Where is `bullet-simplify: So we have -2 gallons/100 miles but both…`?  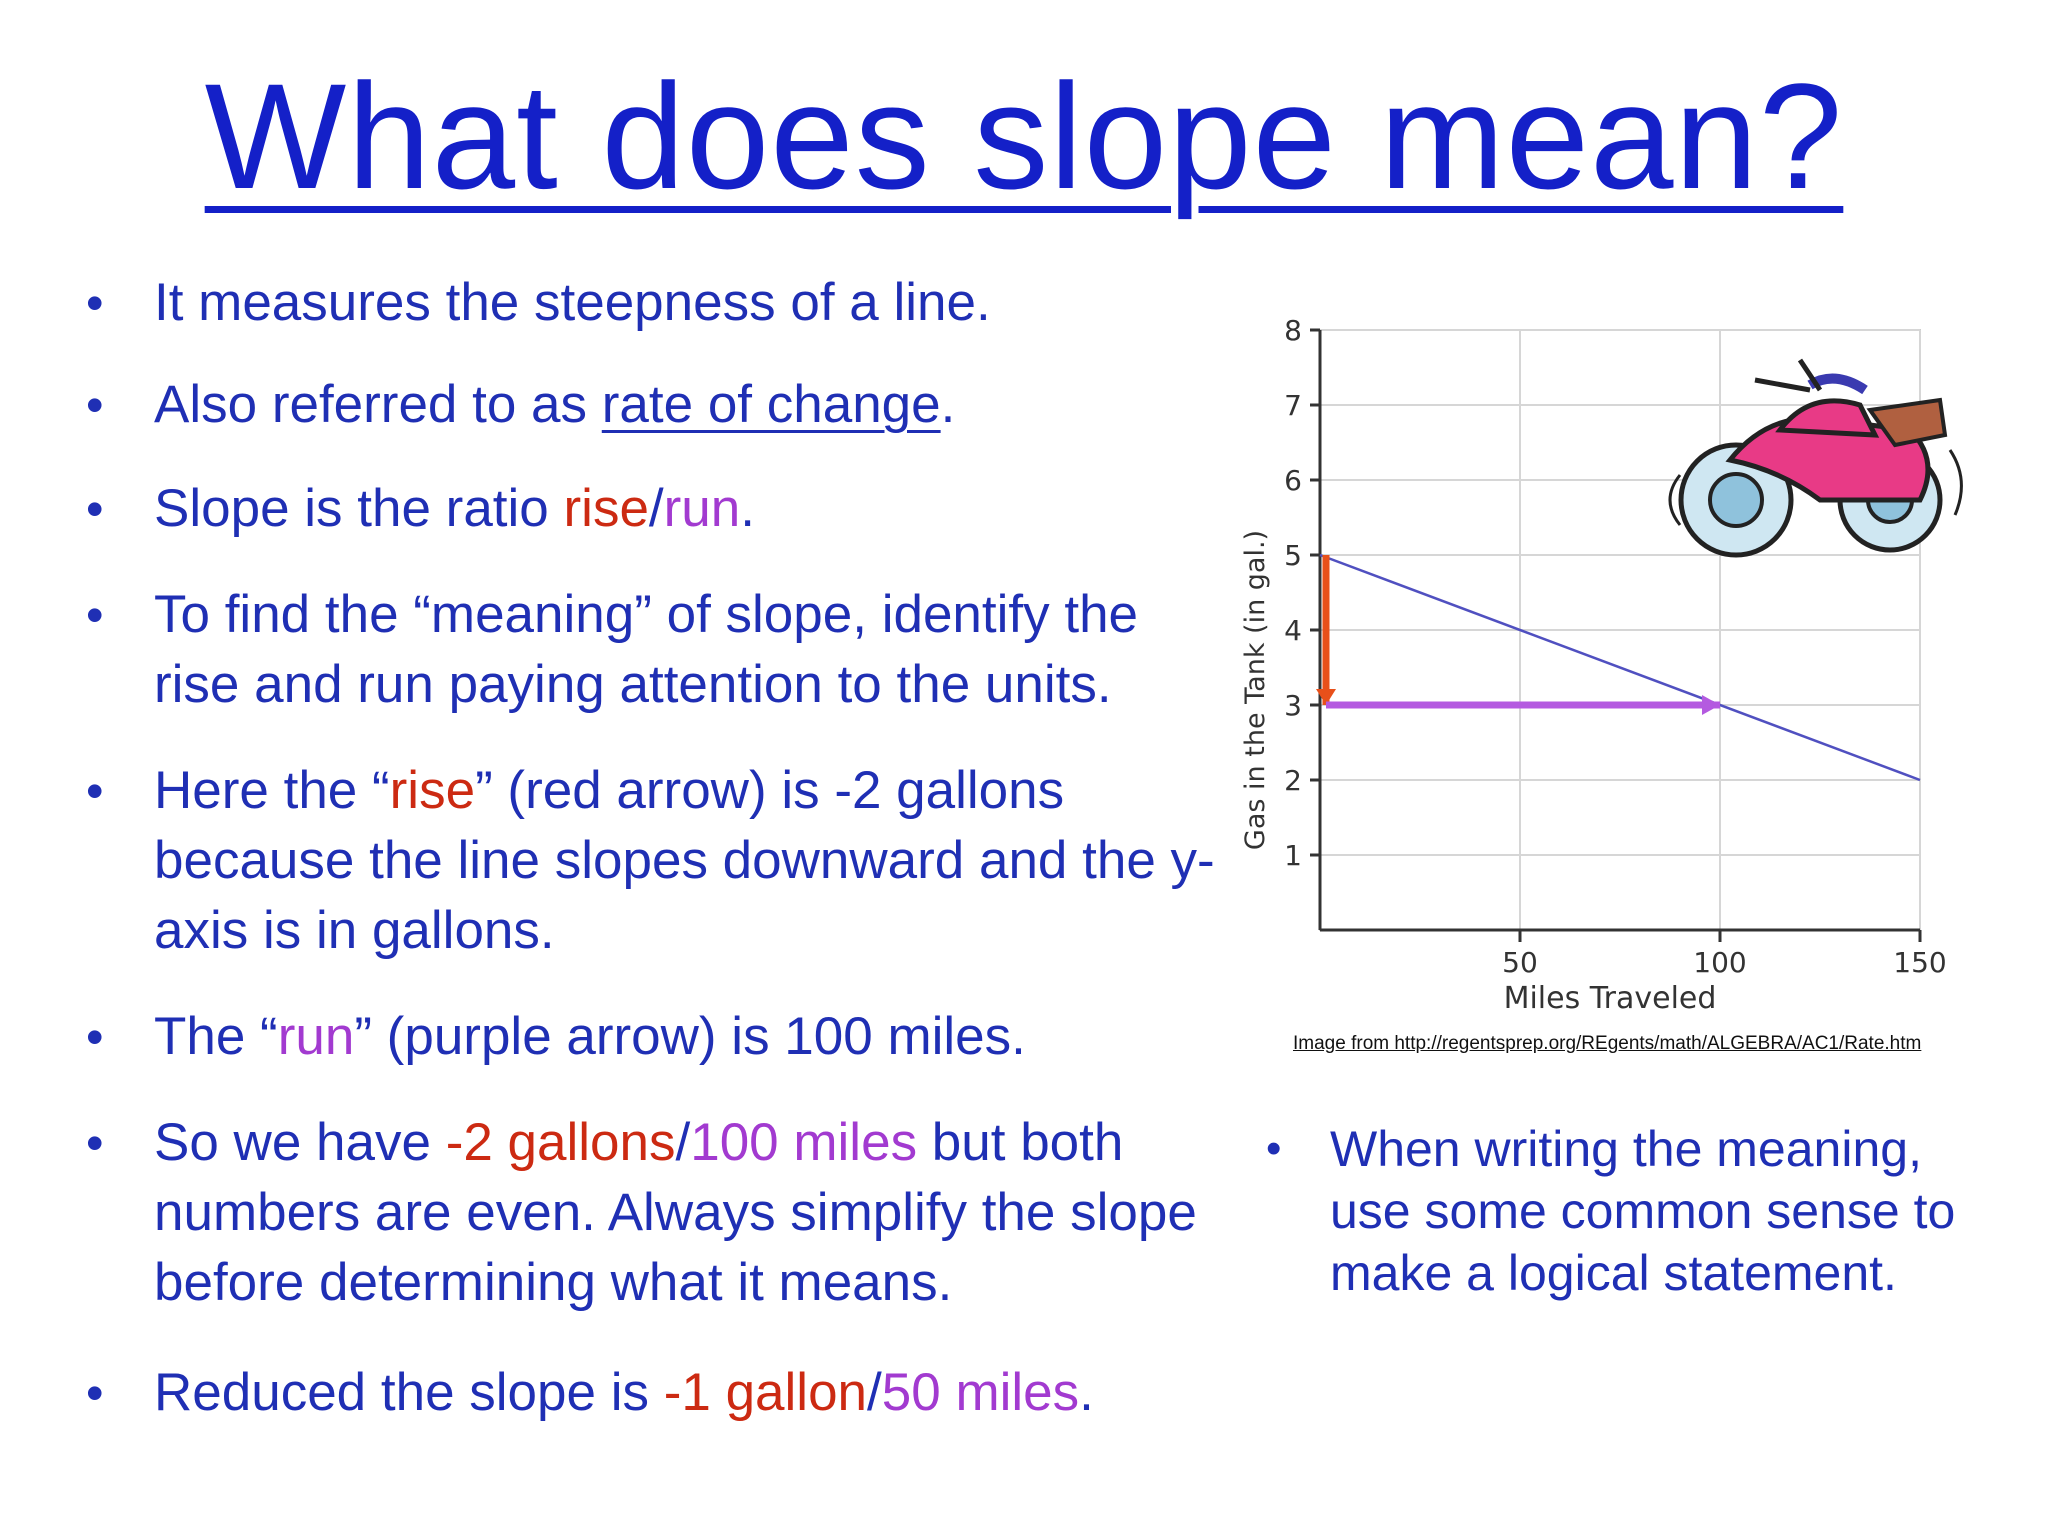 bullet-simplify: So we have -2 gallons/100 miles but both… is located at coordinates (656, 1213).